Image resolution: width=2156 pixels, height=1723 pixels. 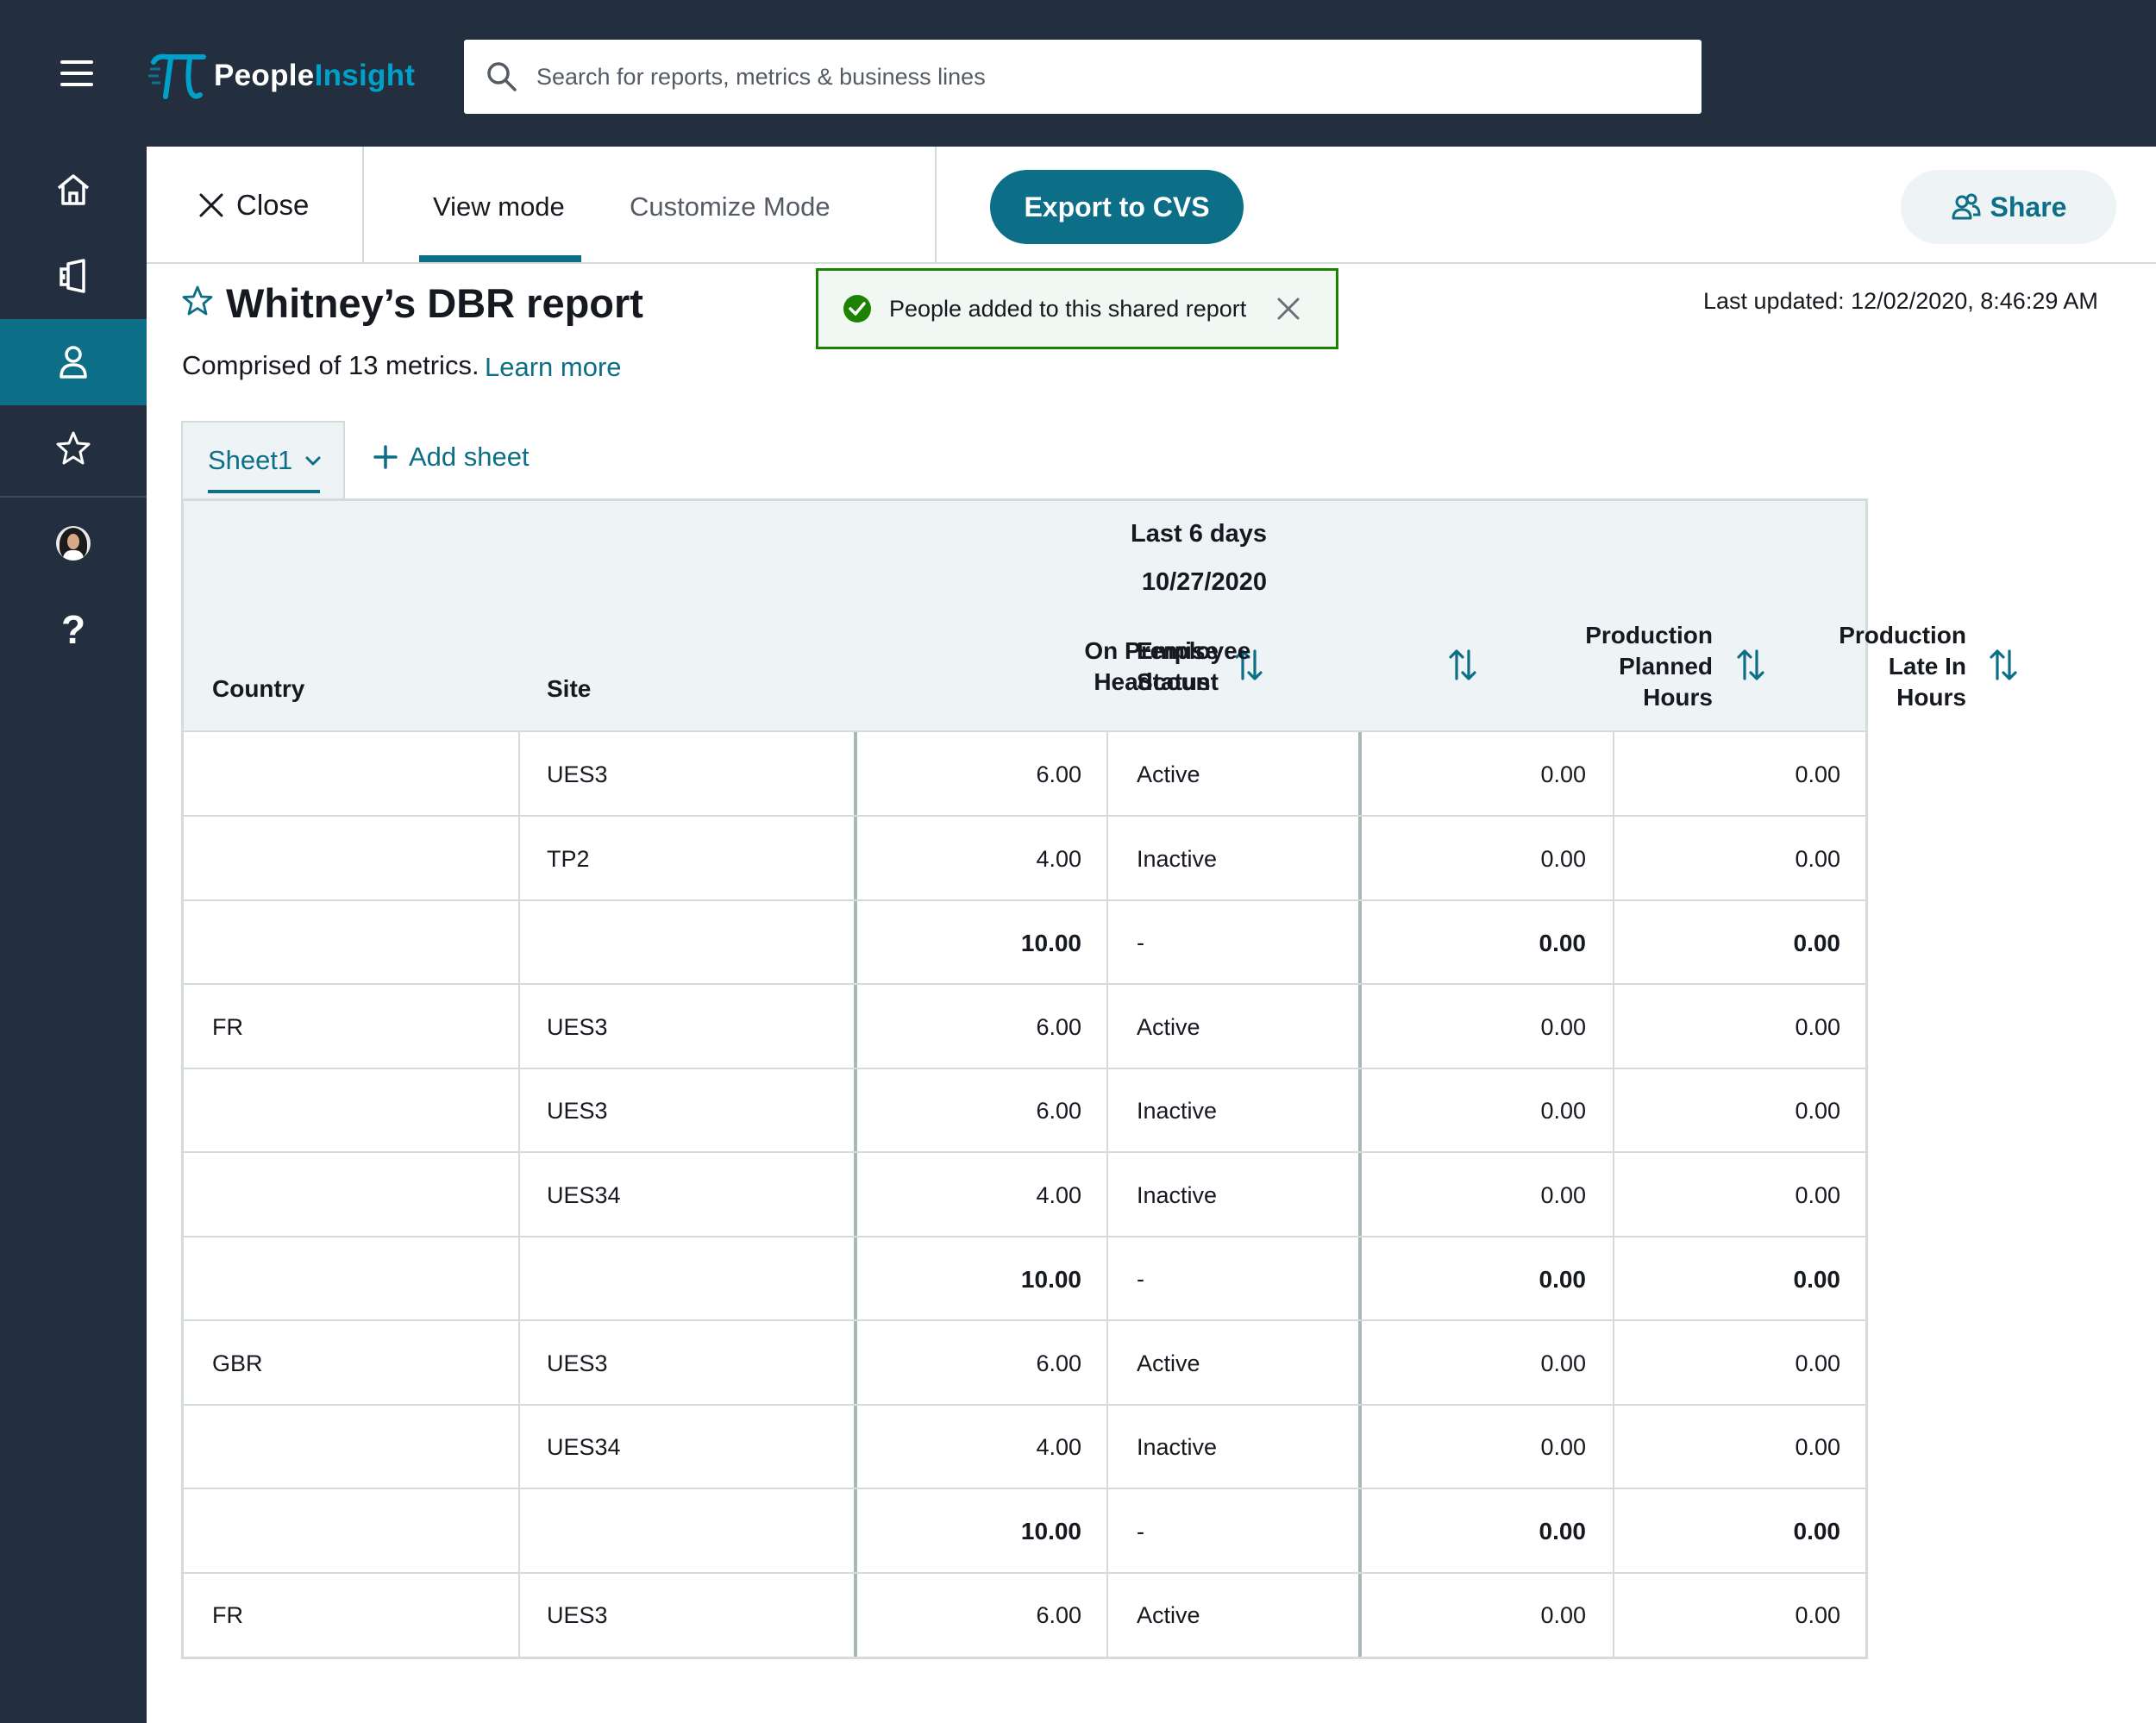 I want to click on column-header-planned-hours: Production Planned Hours, so click(x=1552, y=667).